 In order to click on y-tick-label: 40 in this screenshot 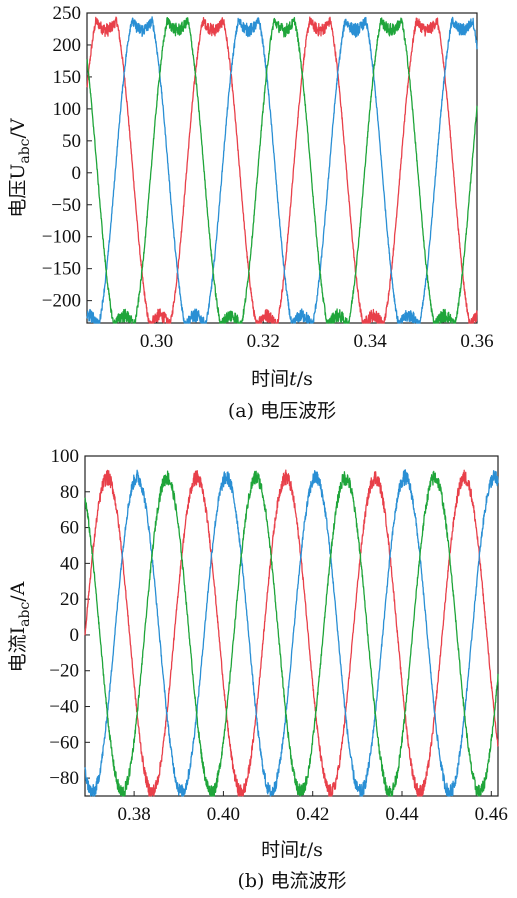, I will do `click(69, 563)`.